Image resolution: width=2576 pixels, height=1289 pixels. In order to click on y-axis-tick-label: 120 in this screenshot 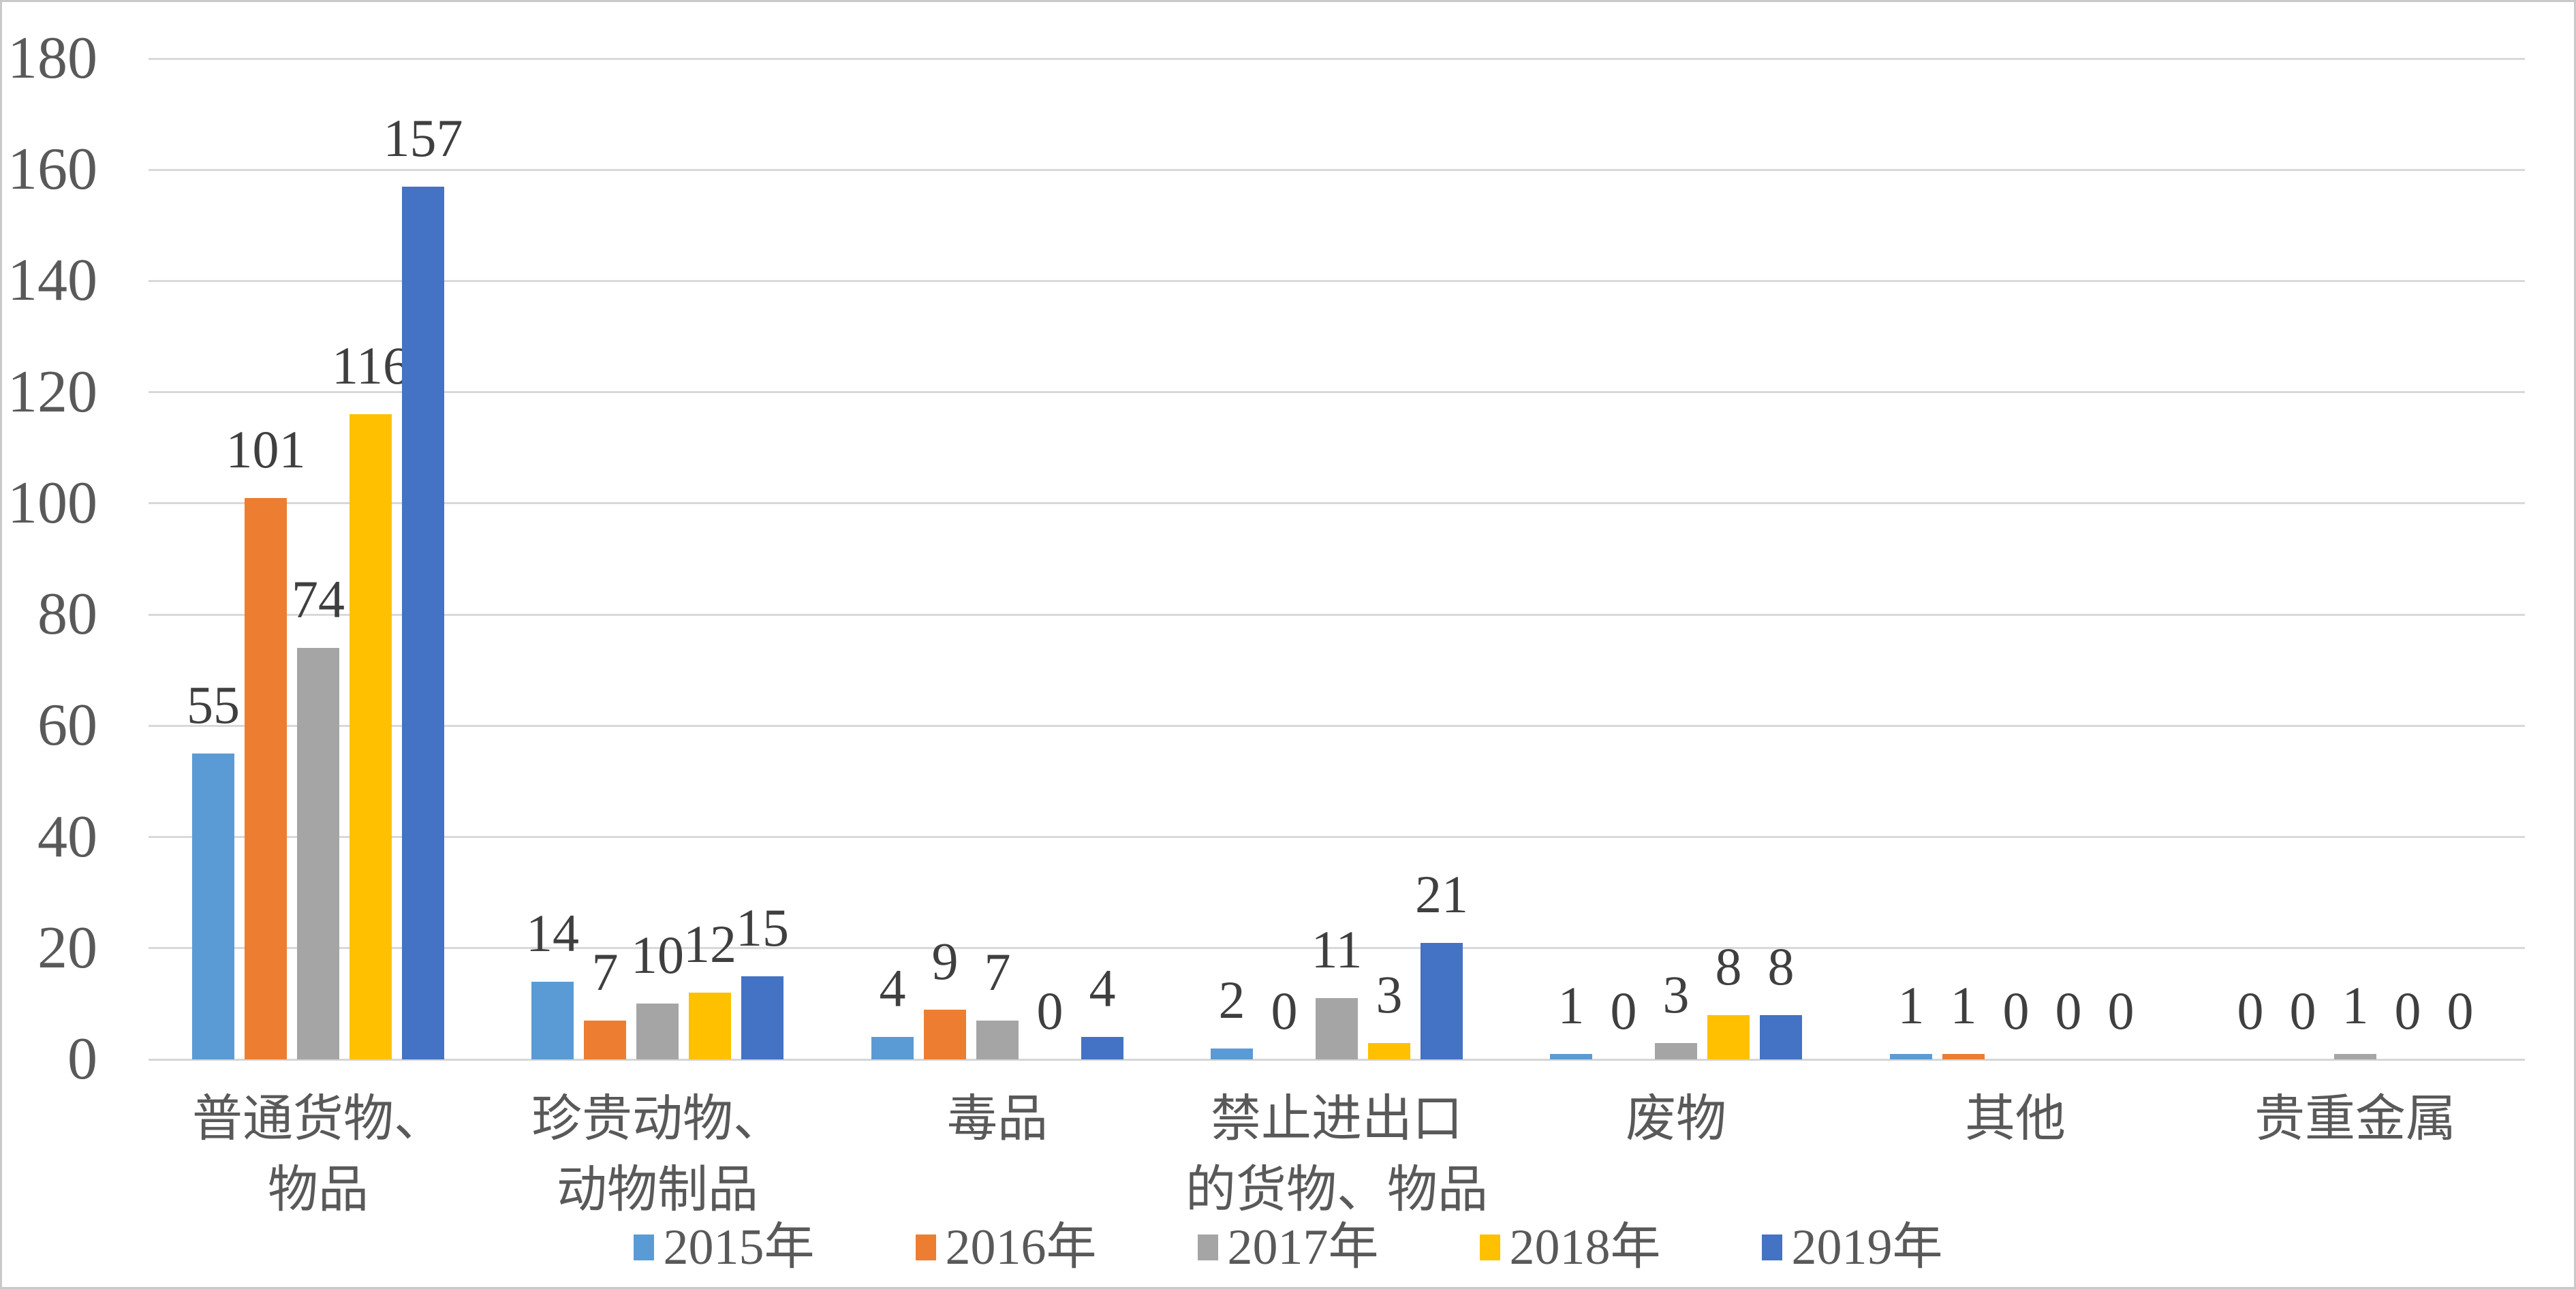, I will do `click(52, 391)`.